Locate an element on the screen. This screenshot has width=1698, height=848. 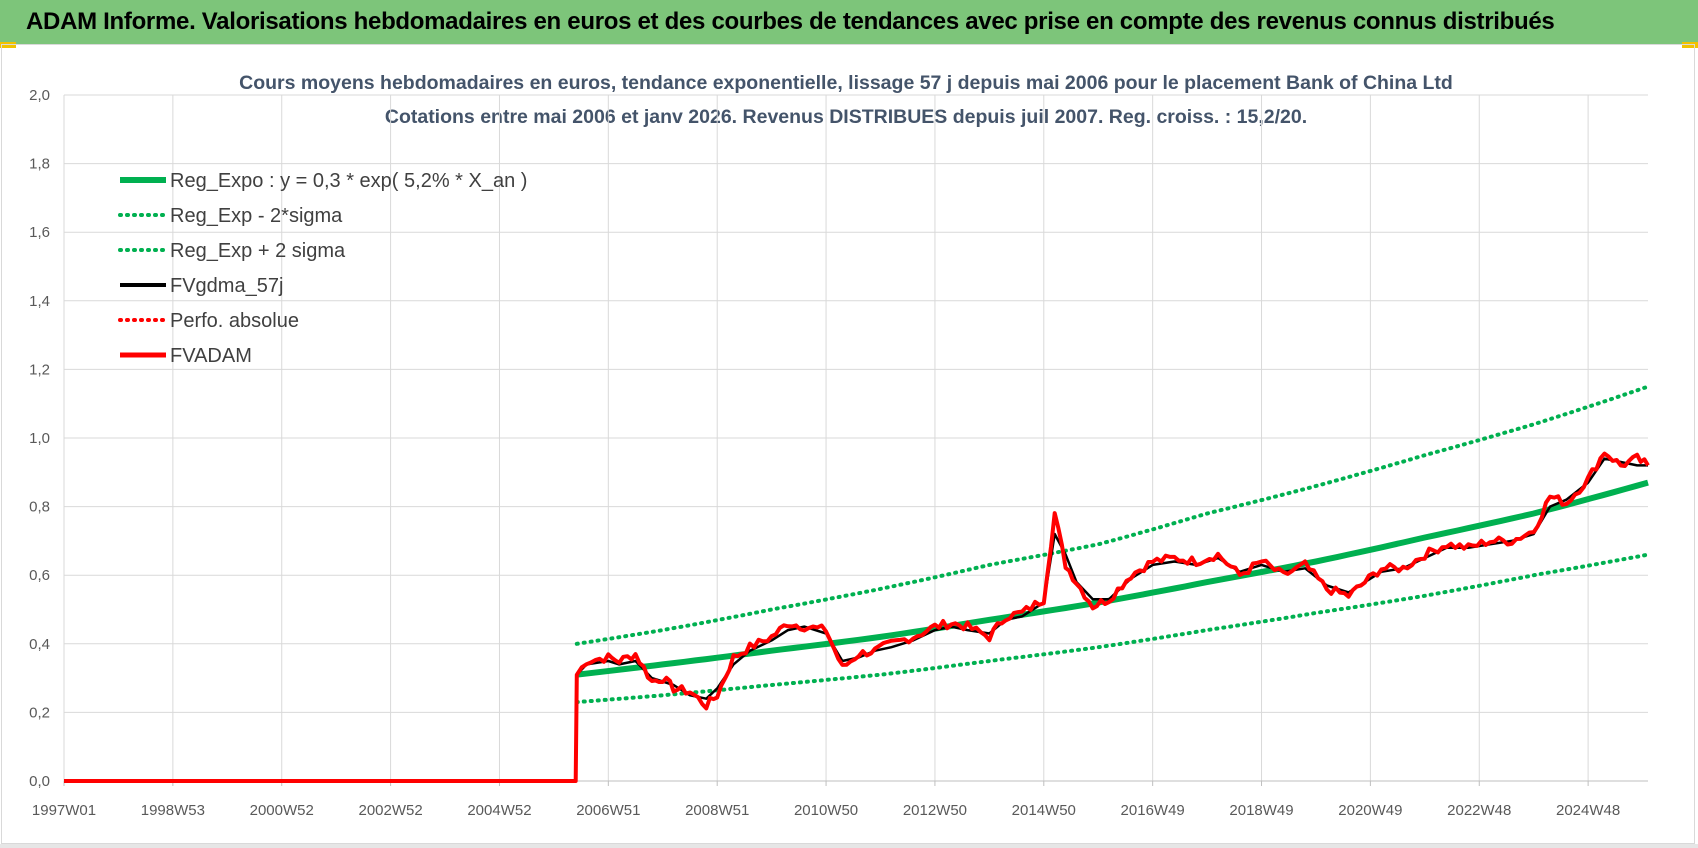
x-tick-label: 2022W48 is located at coordinates (1479, 810).